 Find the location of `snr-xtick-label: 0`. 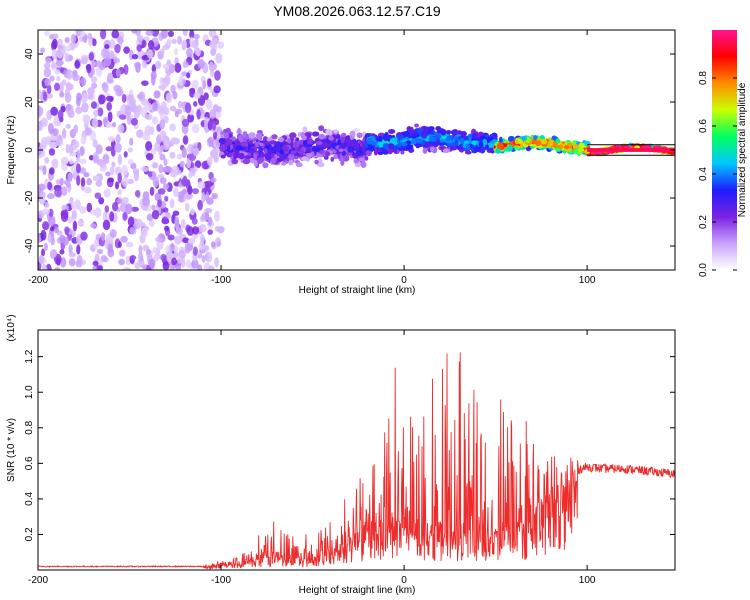

snr-xtick-label: 0 is located at coordinates (404, 580).